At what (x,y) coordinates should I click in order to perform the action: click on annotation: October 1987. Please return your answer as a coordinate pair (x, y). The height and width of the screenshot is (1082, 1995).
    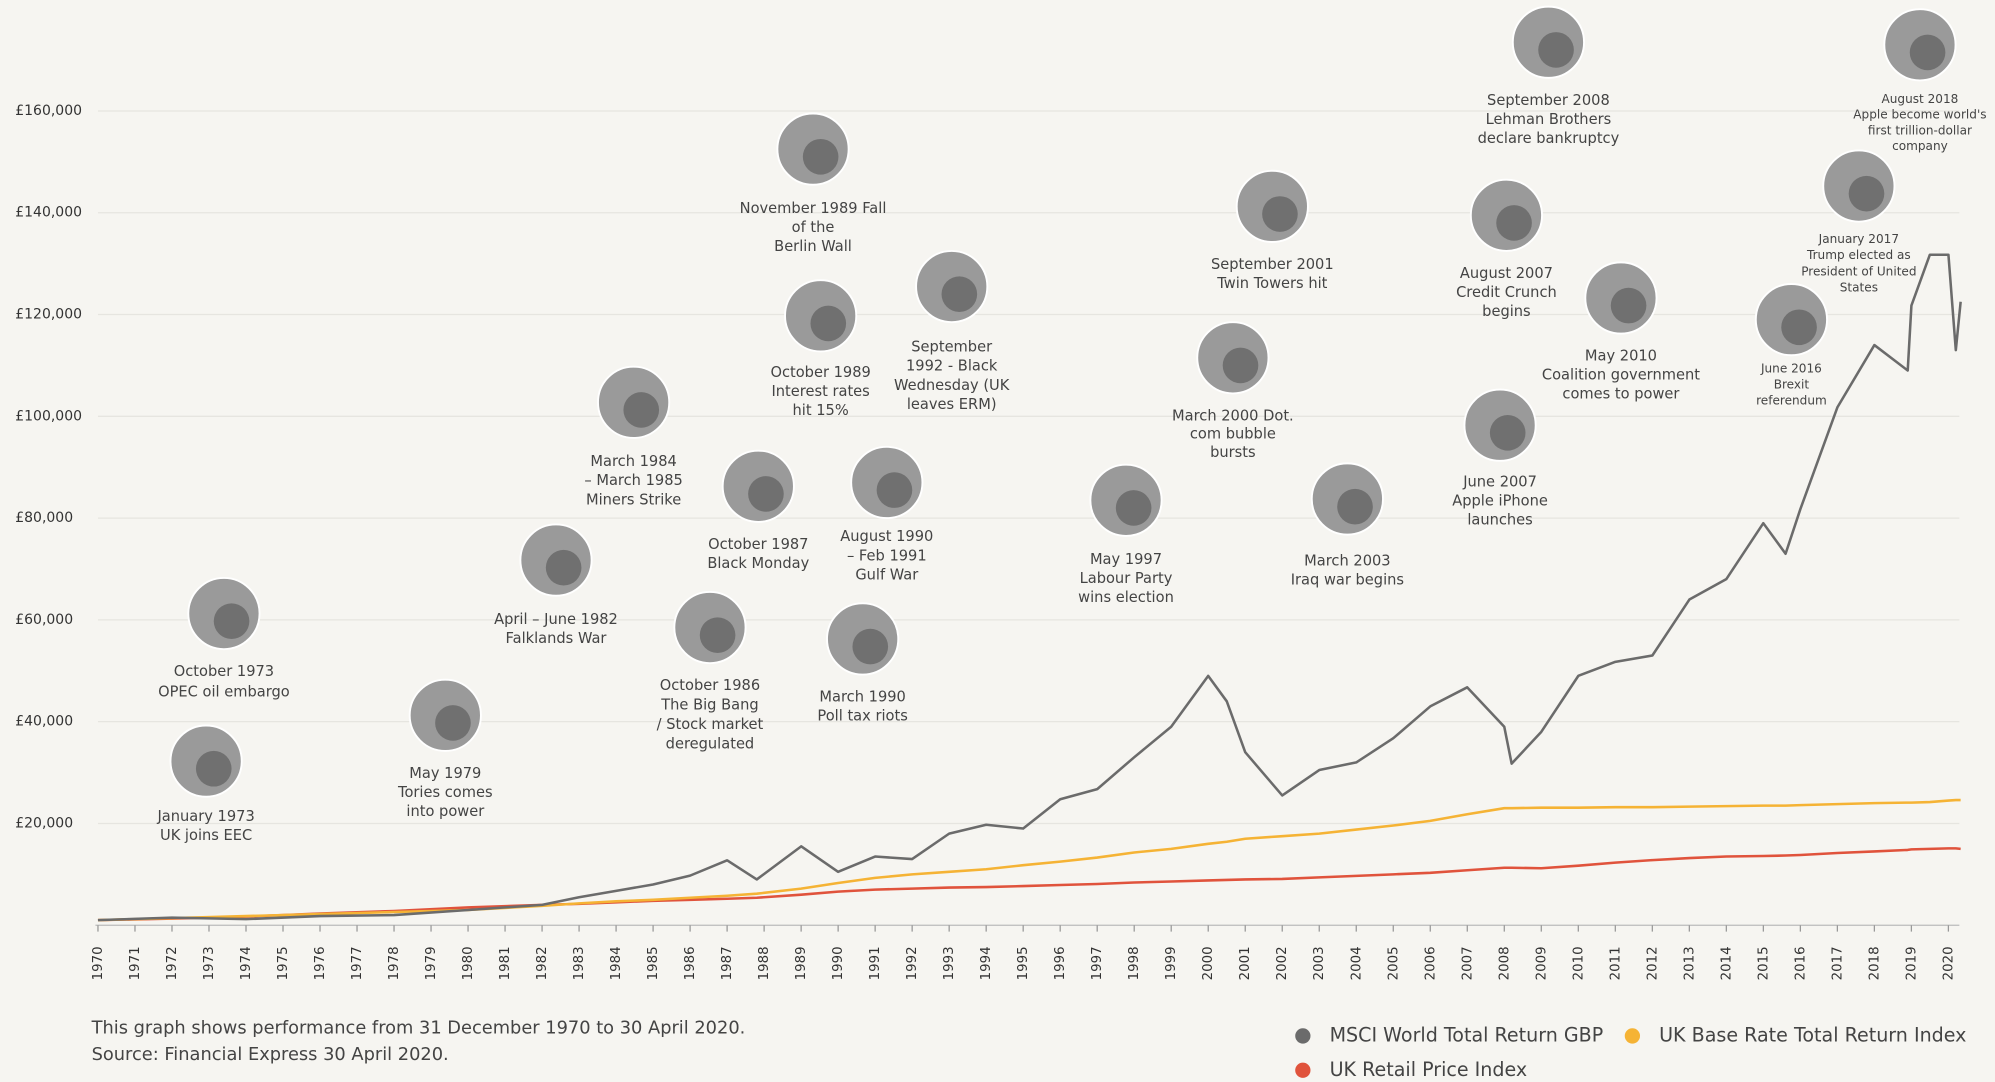
    Looking at the image, I should click on (758, 544).